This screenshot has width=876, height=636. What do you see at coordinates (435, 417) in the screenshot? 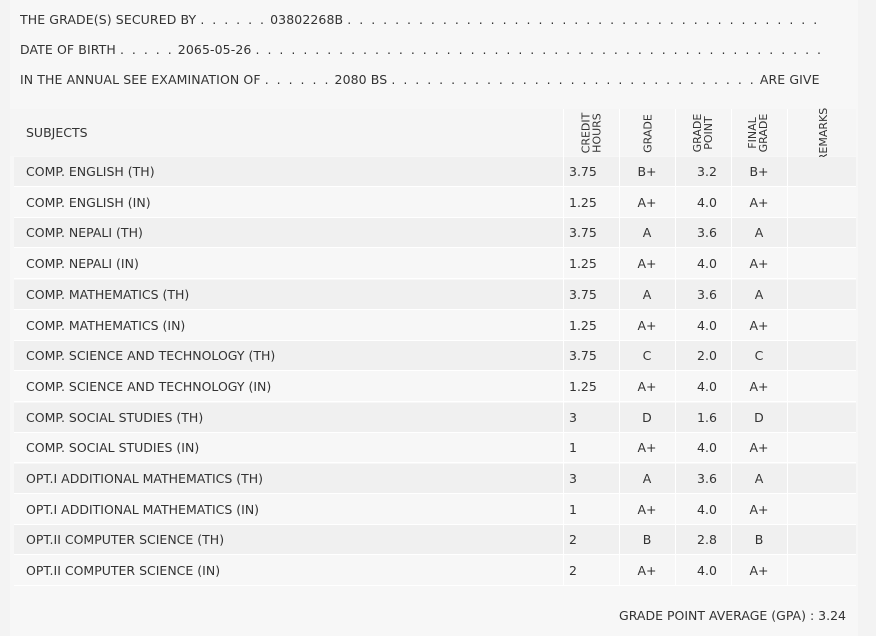
I see `table-row: COMP. SOCIAL STUDIES (TH) 3 D 1.6 D` at bounding box center [435, 417].